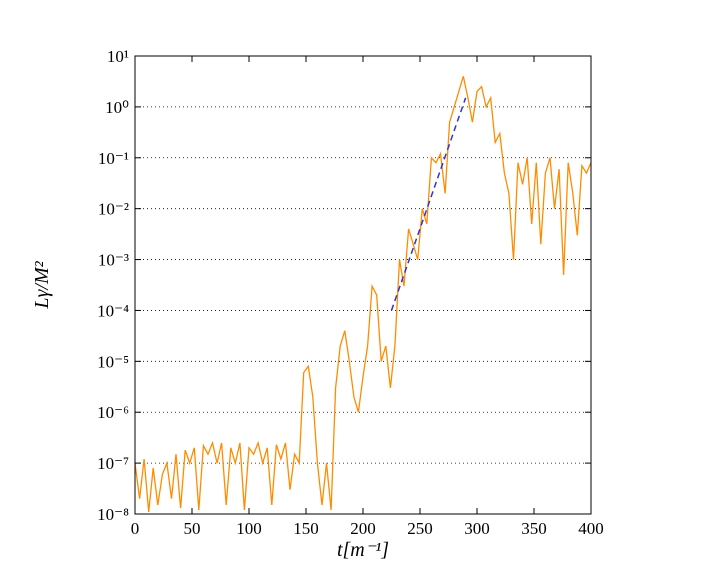 This screenshot has width=704, height=577. I want to click on data-line, so click(428, 204).